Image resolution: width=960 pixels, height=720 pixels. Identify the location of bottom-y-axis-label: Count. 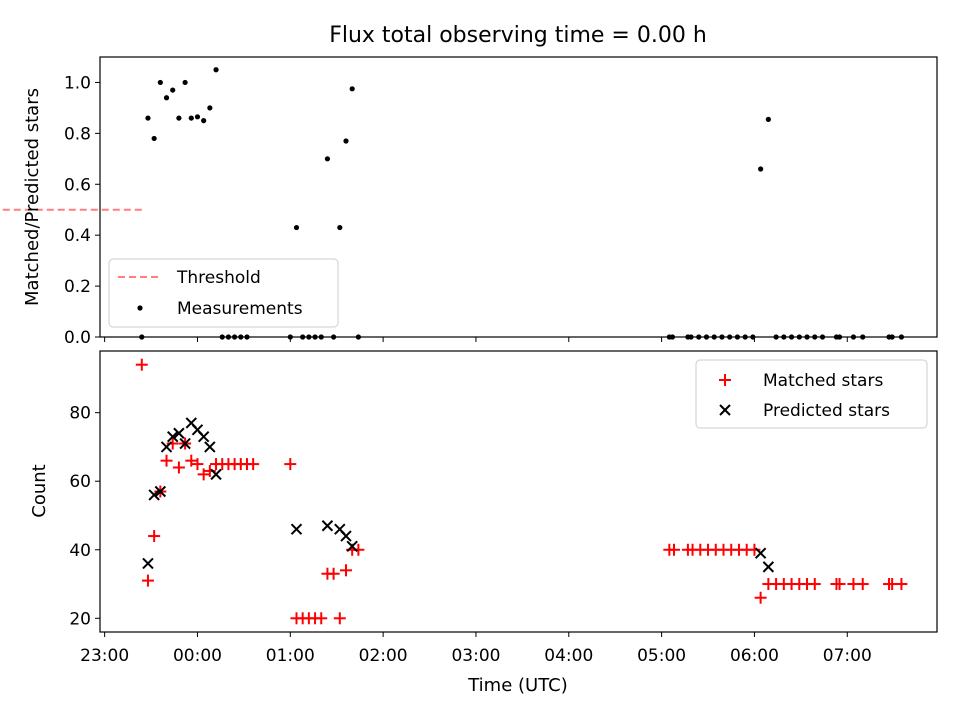
(39, 490).